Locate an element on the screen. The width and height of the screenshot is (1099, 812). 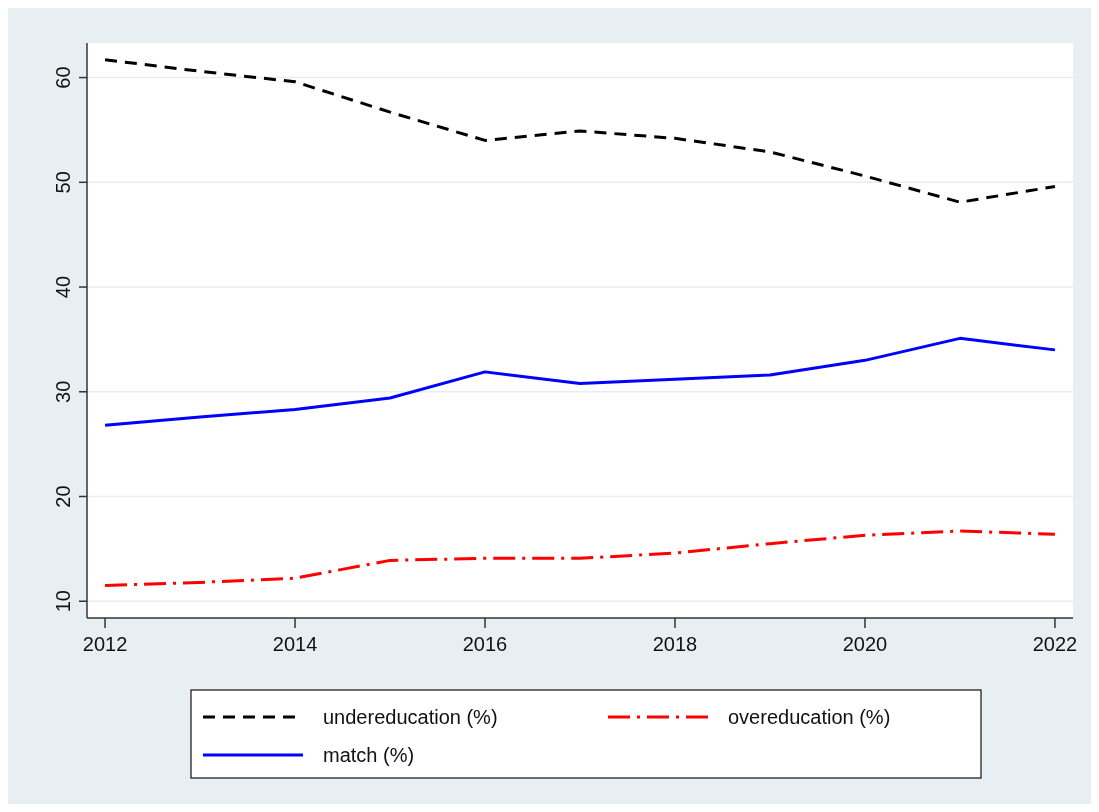
y-tick-label: 30 is located at coordinates (63, 391).